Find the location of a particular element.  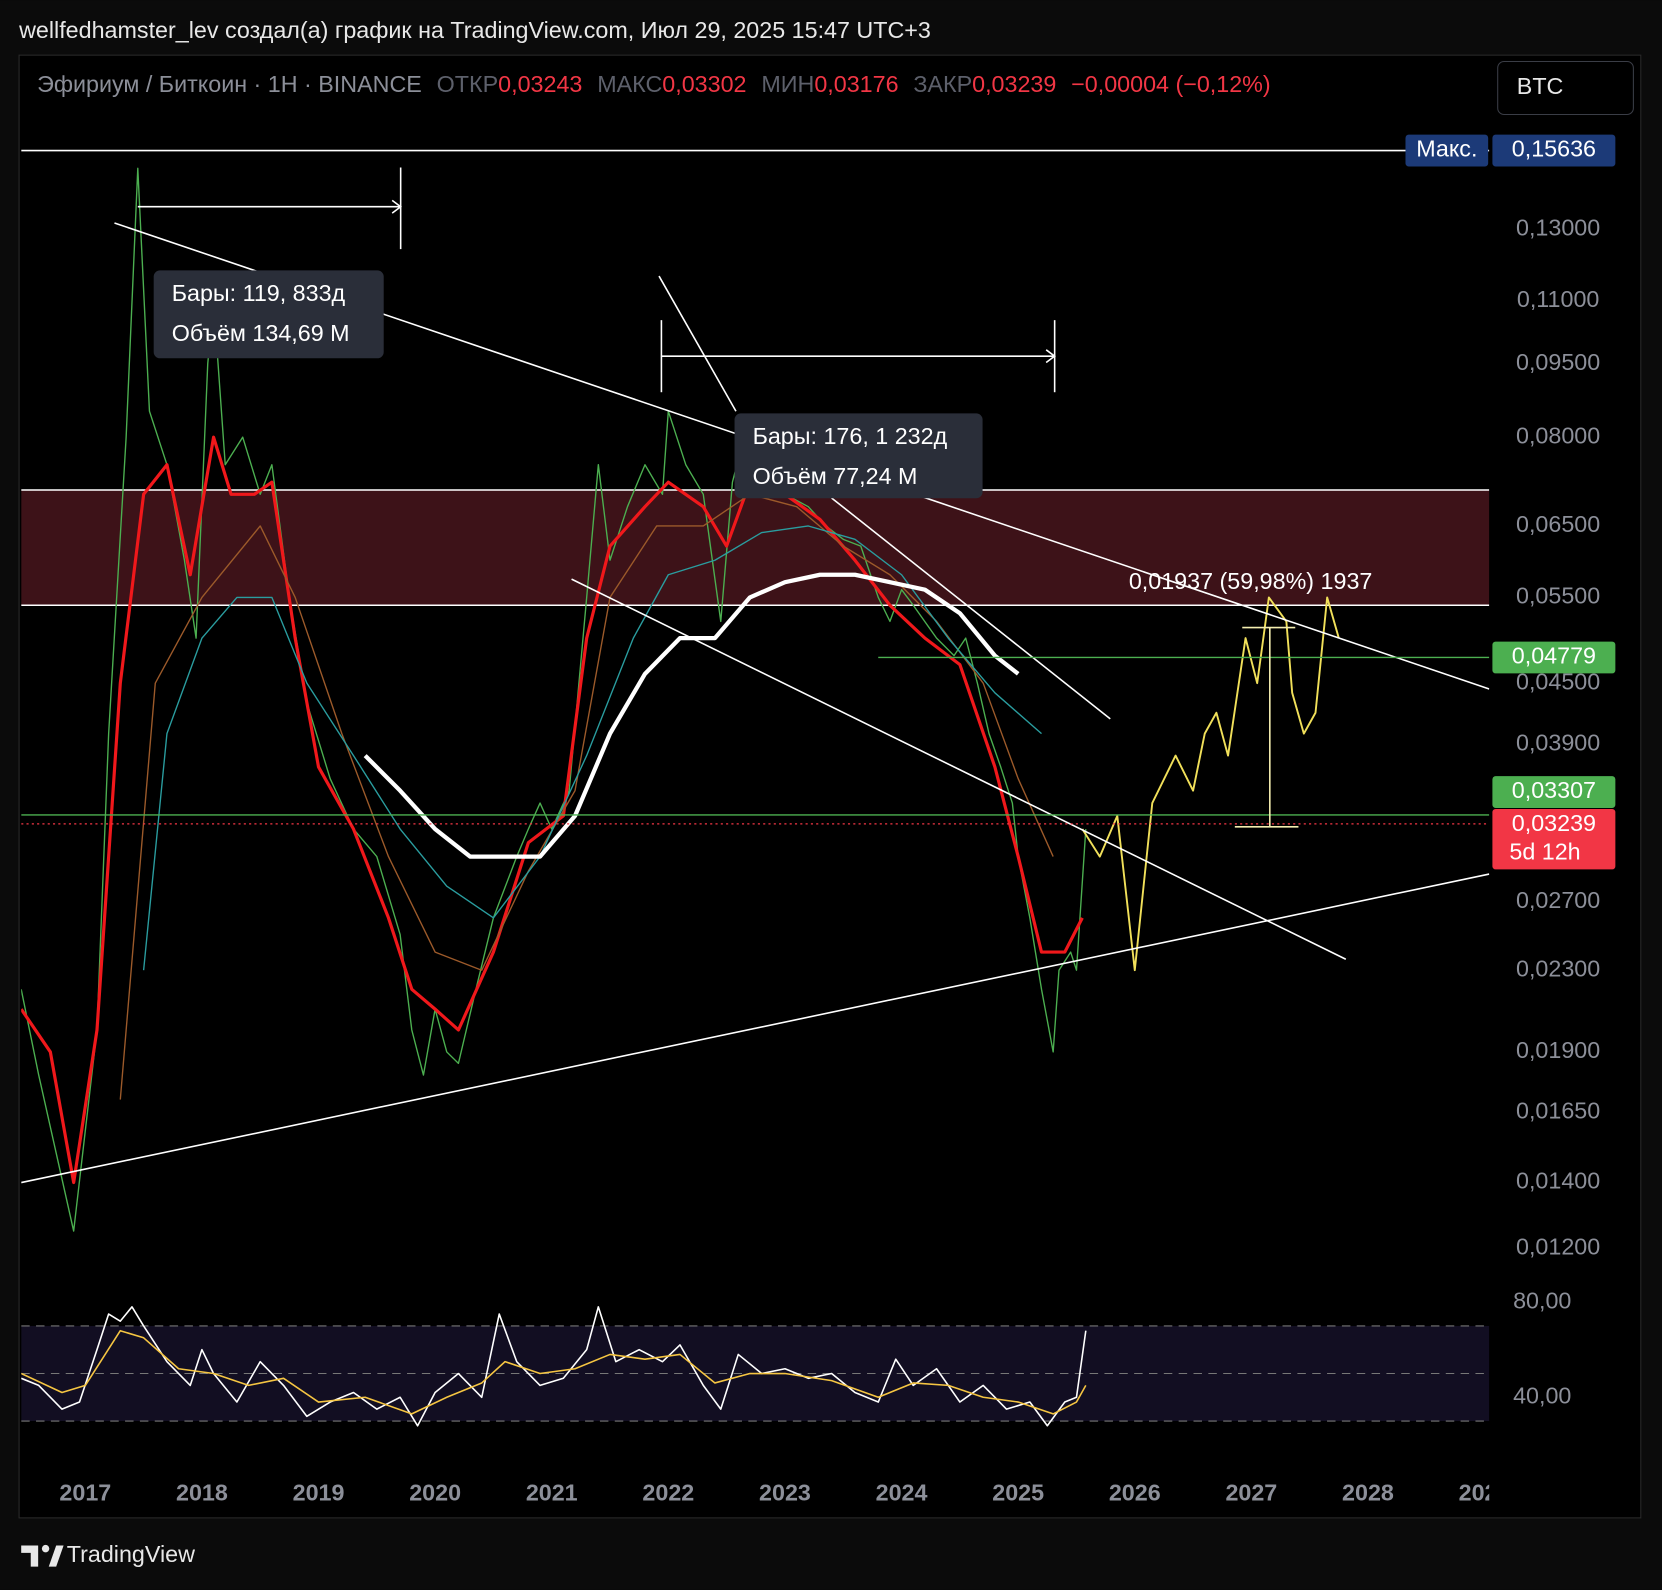

x-tick-label: 2023 is located at coordinates (785, 1493).